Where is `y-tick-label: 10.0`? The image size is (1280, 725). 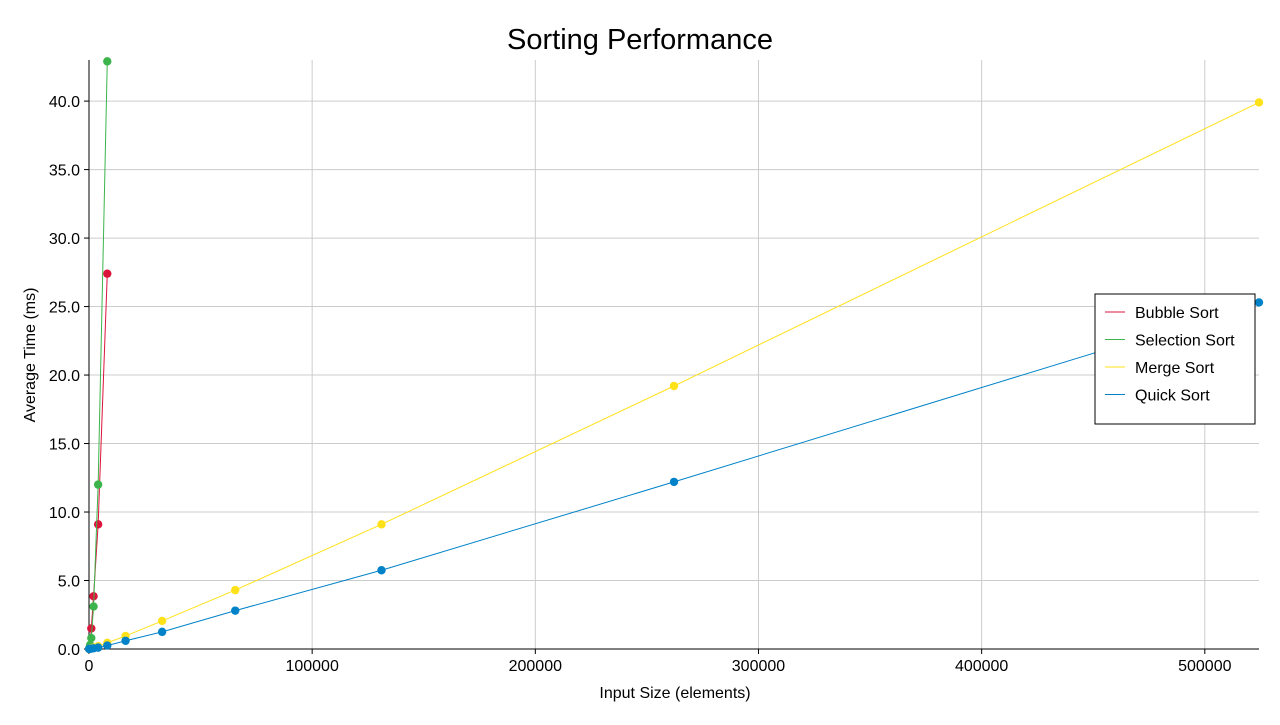
y-tick-label: 10.0 is located at coordinates (64, 513).